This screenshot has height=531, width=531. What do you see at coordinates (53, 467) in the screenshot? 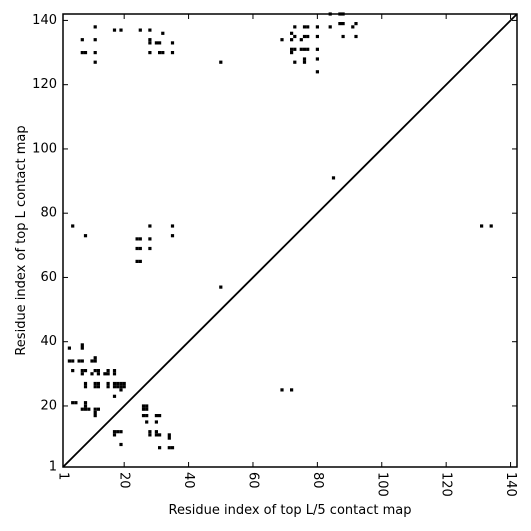
I see `y-tick-label: 1` at bounding box center [53, 467].